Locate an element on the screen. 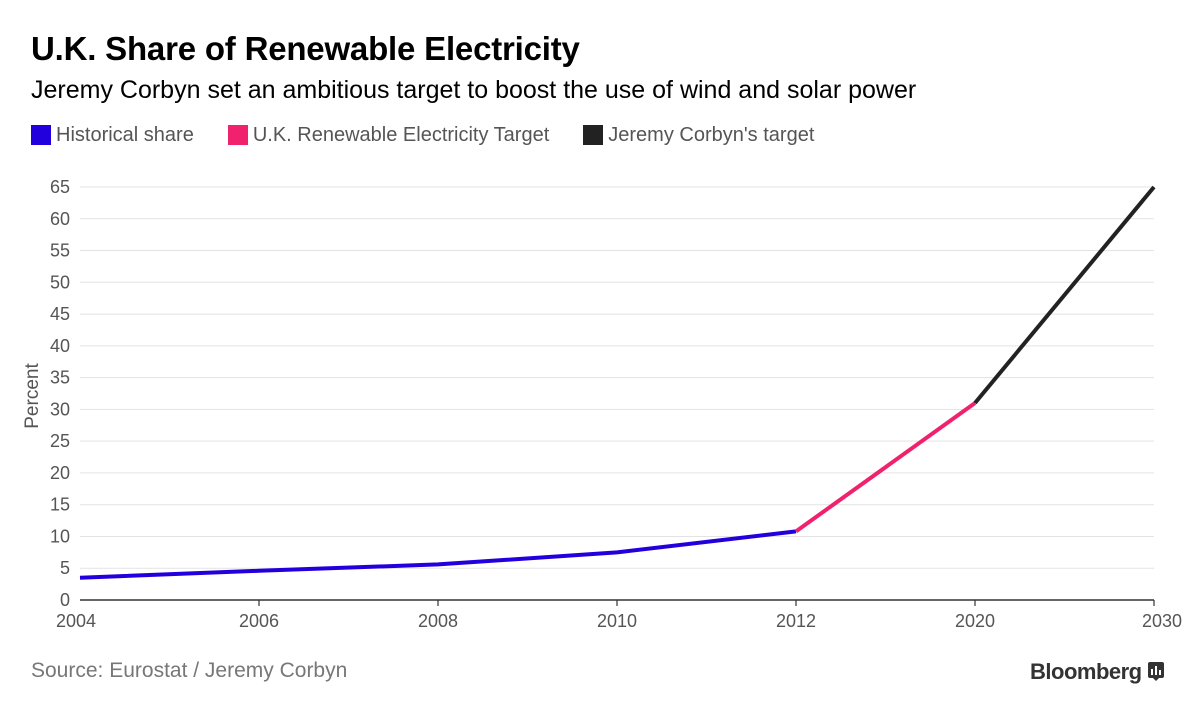 Image resolution: width=1200 pixels, height=715 pixels. x-axis-ticks: 2004 2006 2008 2010 2012 2020 2030 is located at coordinates (619, 615).